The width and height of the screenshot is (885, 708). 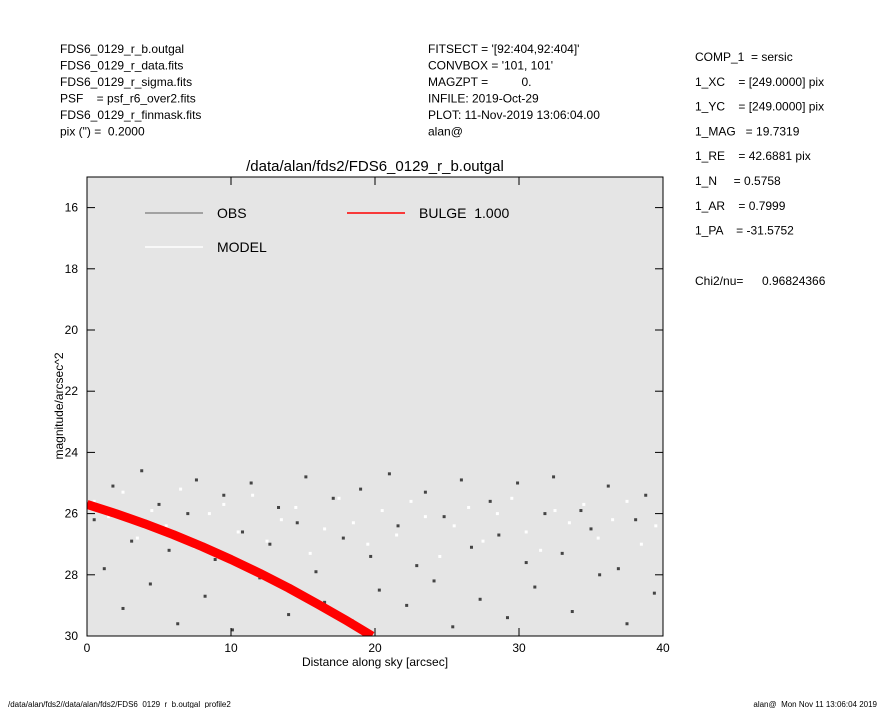 What do you see at coordinates (130, 115) in the screenshot?
I see `header-left-line: FDS6_0129_r_finmask.fits` at bounding box center [130, 115].